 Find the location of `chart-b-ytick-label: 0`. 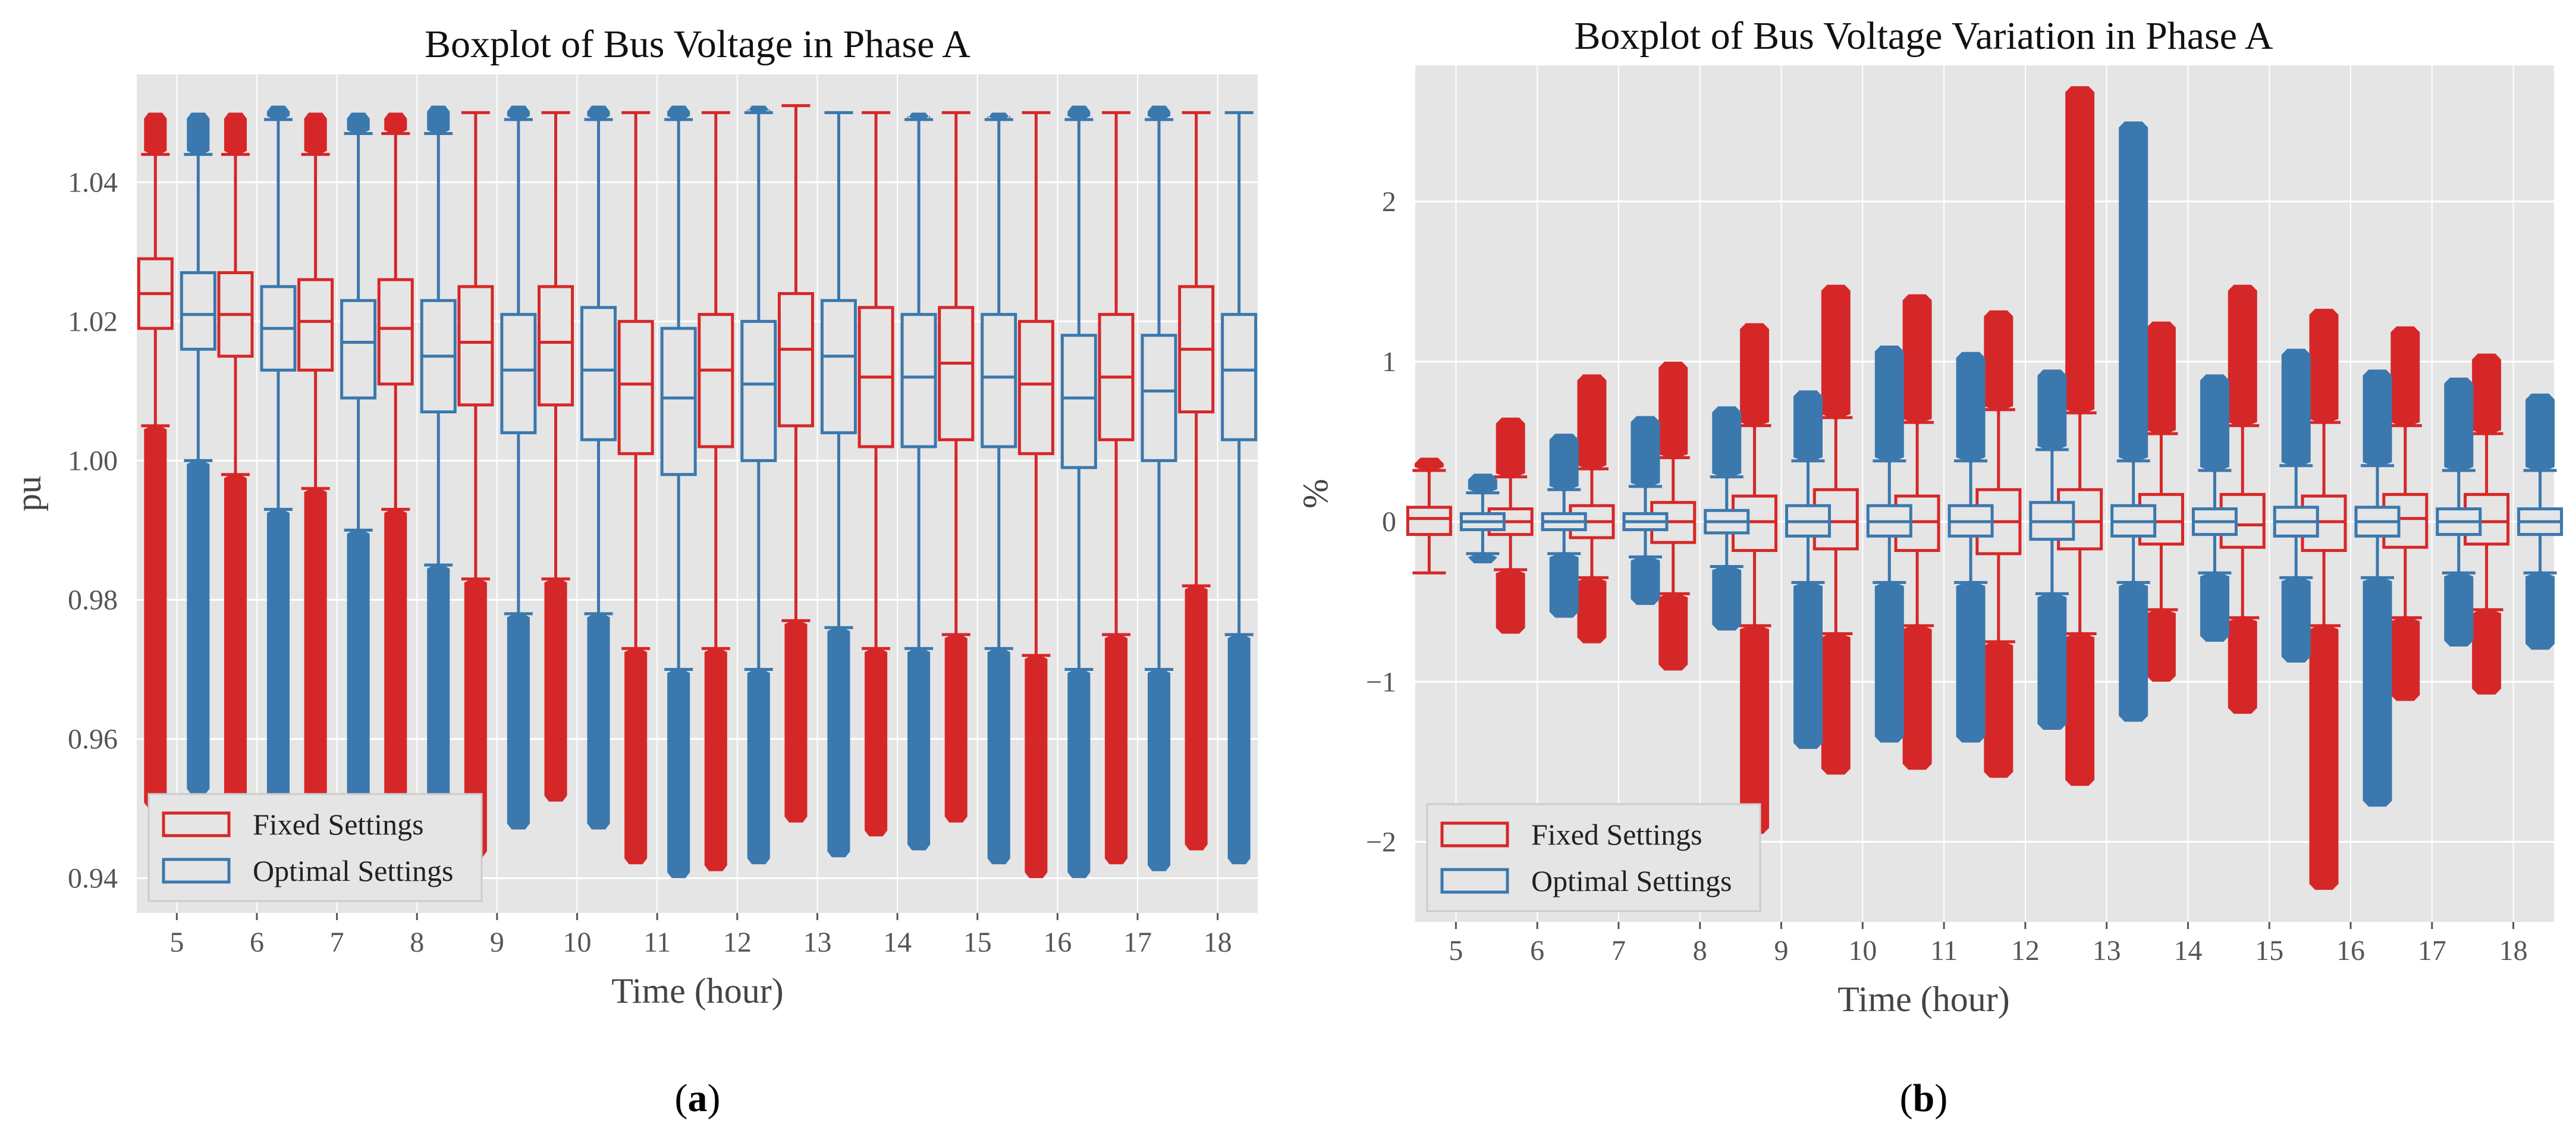

chart-b-ytick-label: 0 is located at coordinates (1389, 522).